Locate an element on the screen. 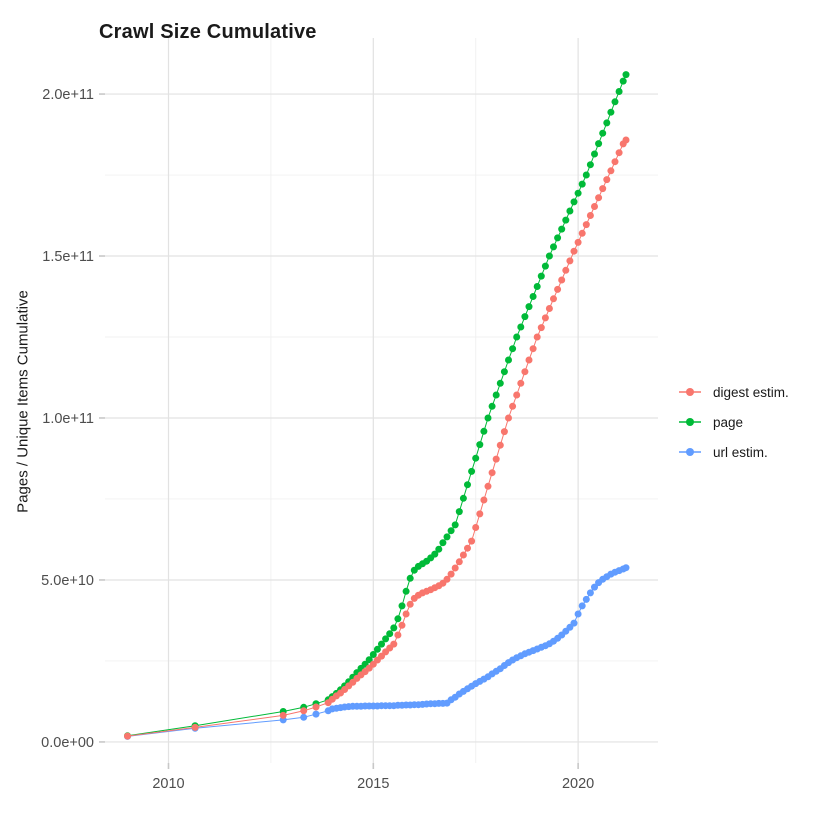 Image resolution: width=826 pixels, height=827 pixels. x-tick-label: 2015 is located at coordinates (373, 784).